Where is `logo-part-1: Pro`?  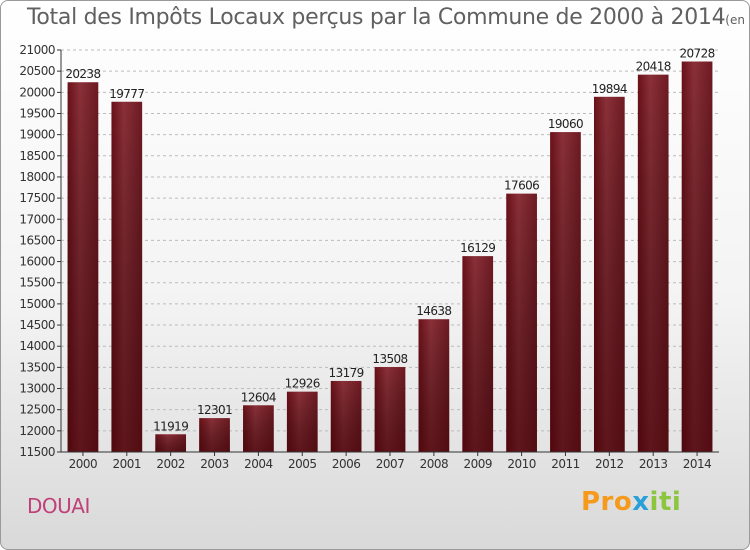 logo-part-1: Pro is located at coordinates (607, 502).